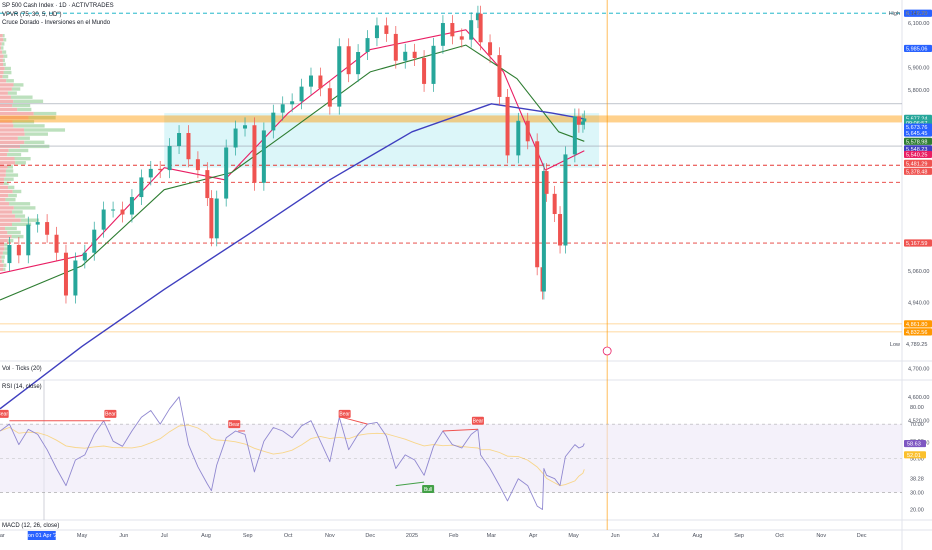 The image size is (932, 550). Describe the element at coordinates (412, 536) in the screenshot. I see `time-axis-tick: 2025` at that location.